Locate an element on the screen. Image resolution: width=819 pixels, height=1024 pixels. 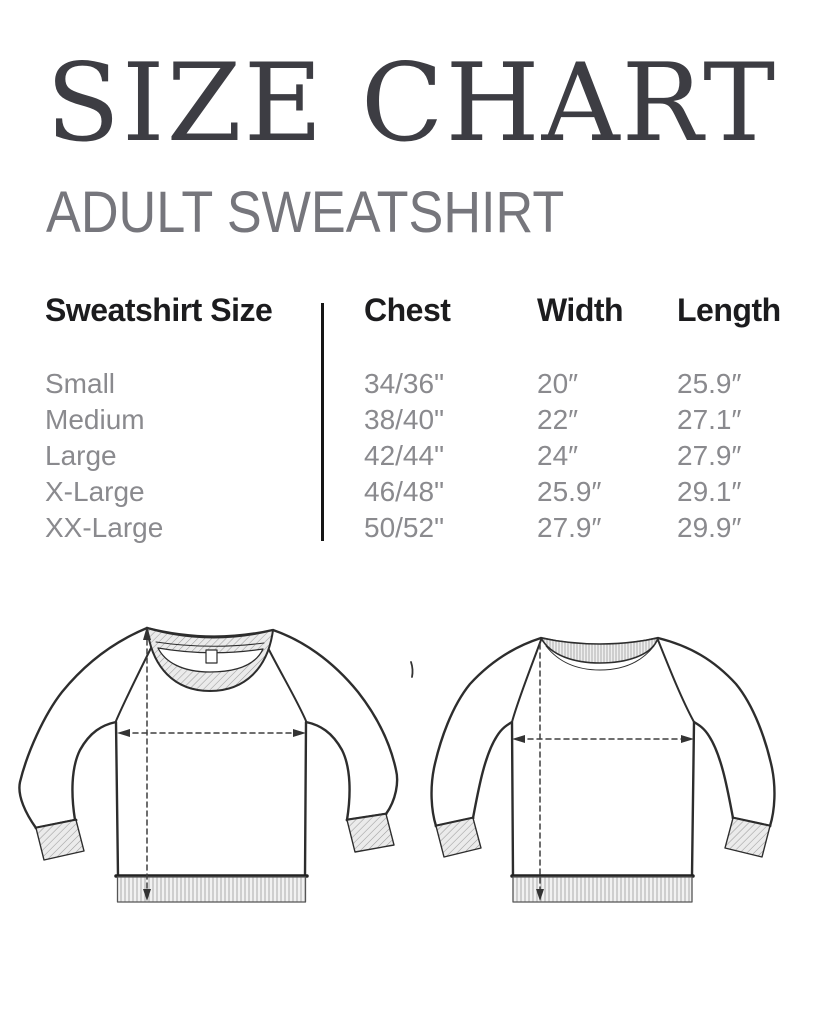
sweatshirt-back-diagram is located at coordinates (603, 769).